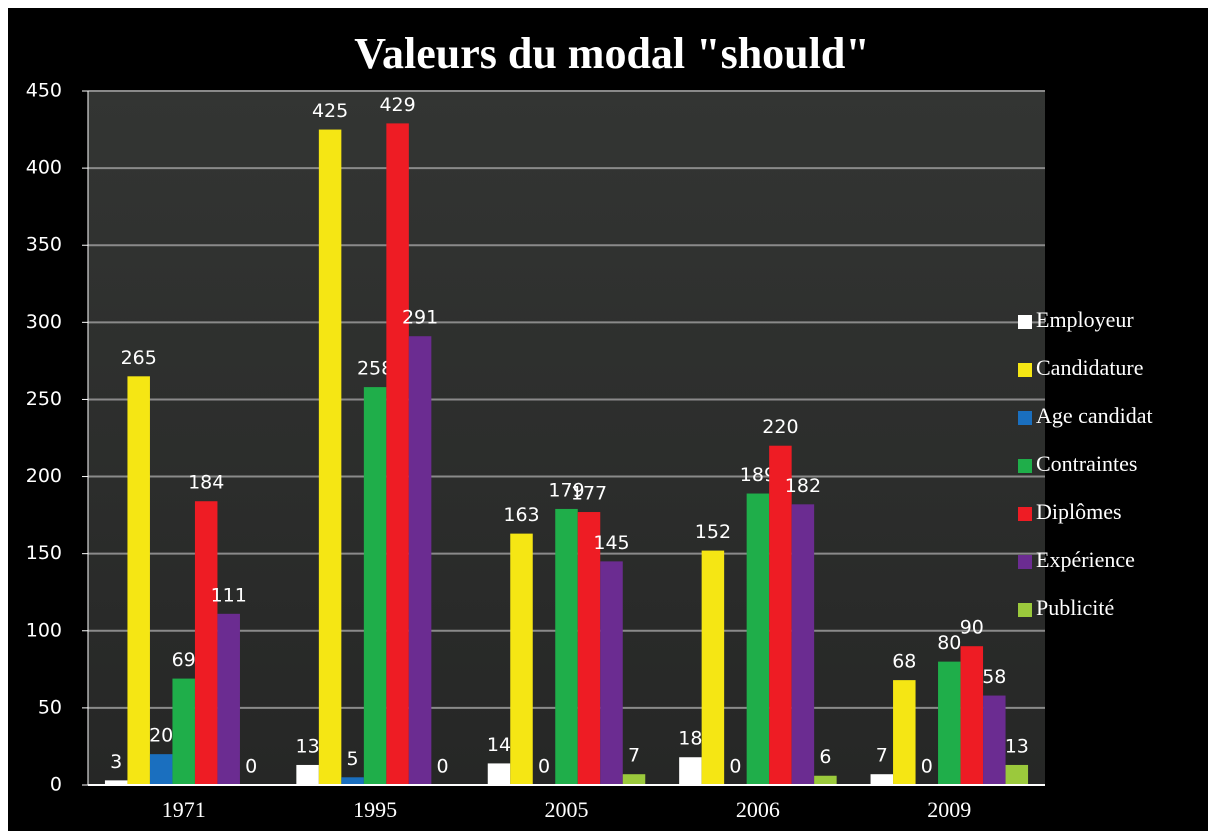 Image resolution: width=1216 pixels, height=831 pixels. What do you see at coordinates (1094, 415) in the screenshot?
I see `legend-label: Age candidat` at bounding box center [1094, 415].